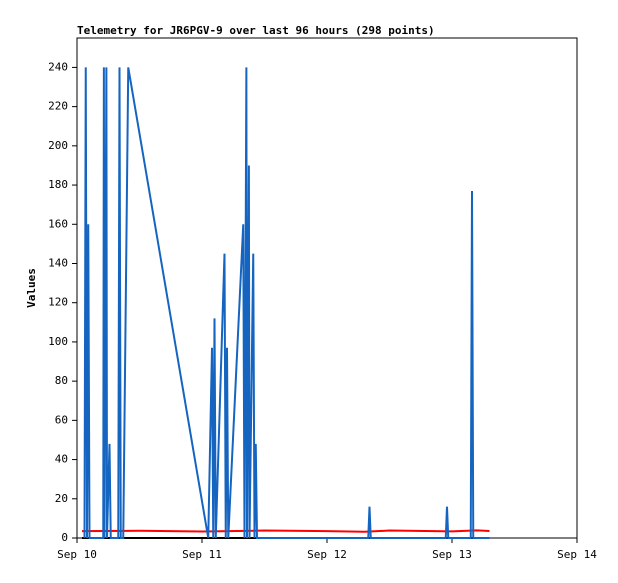 The height and width of the screenshot is (583, 618). I want to click on x-tick-label: Sep 14, so click(577, 554).